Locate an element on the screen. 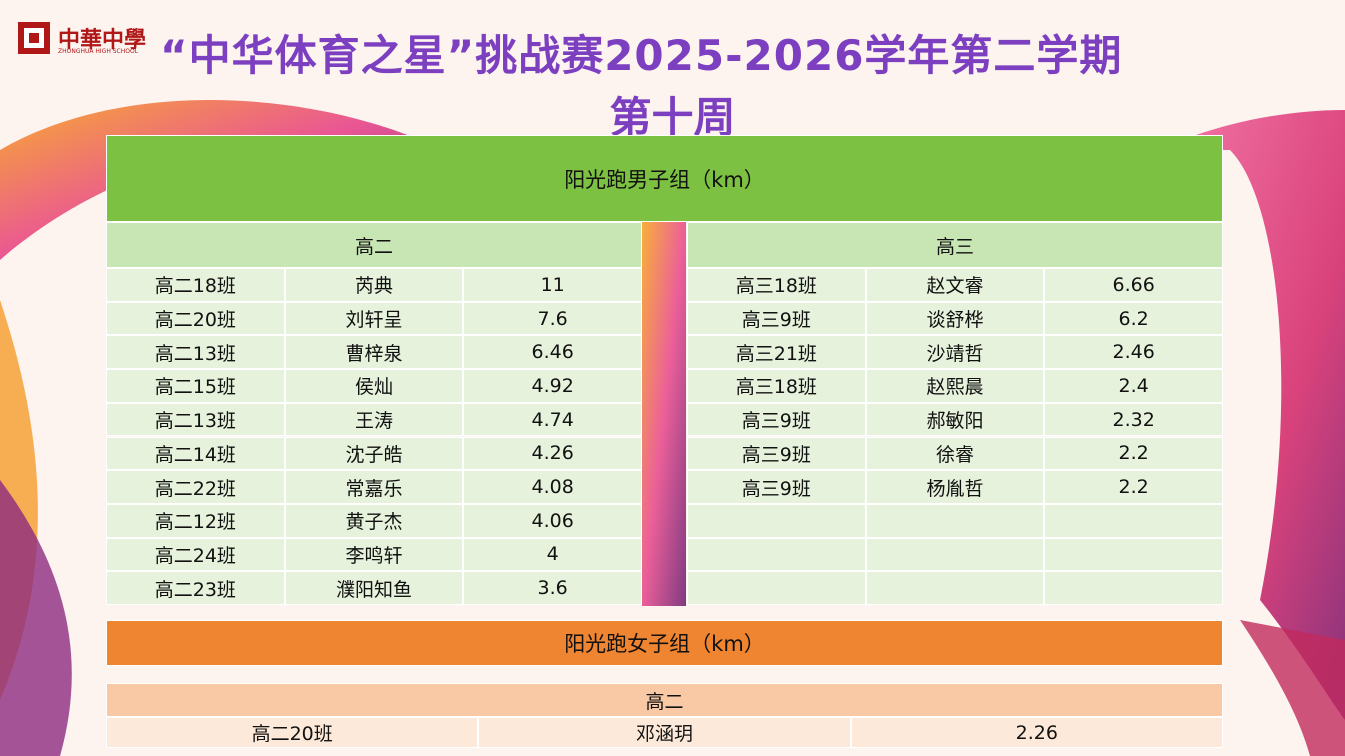 This screenshot has height=756, width=1345. table-cell: 常嘉乐 is located at coordinates (374, 487).